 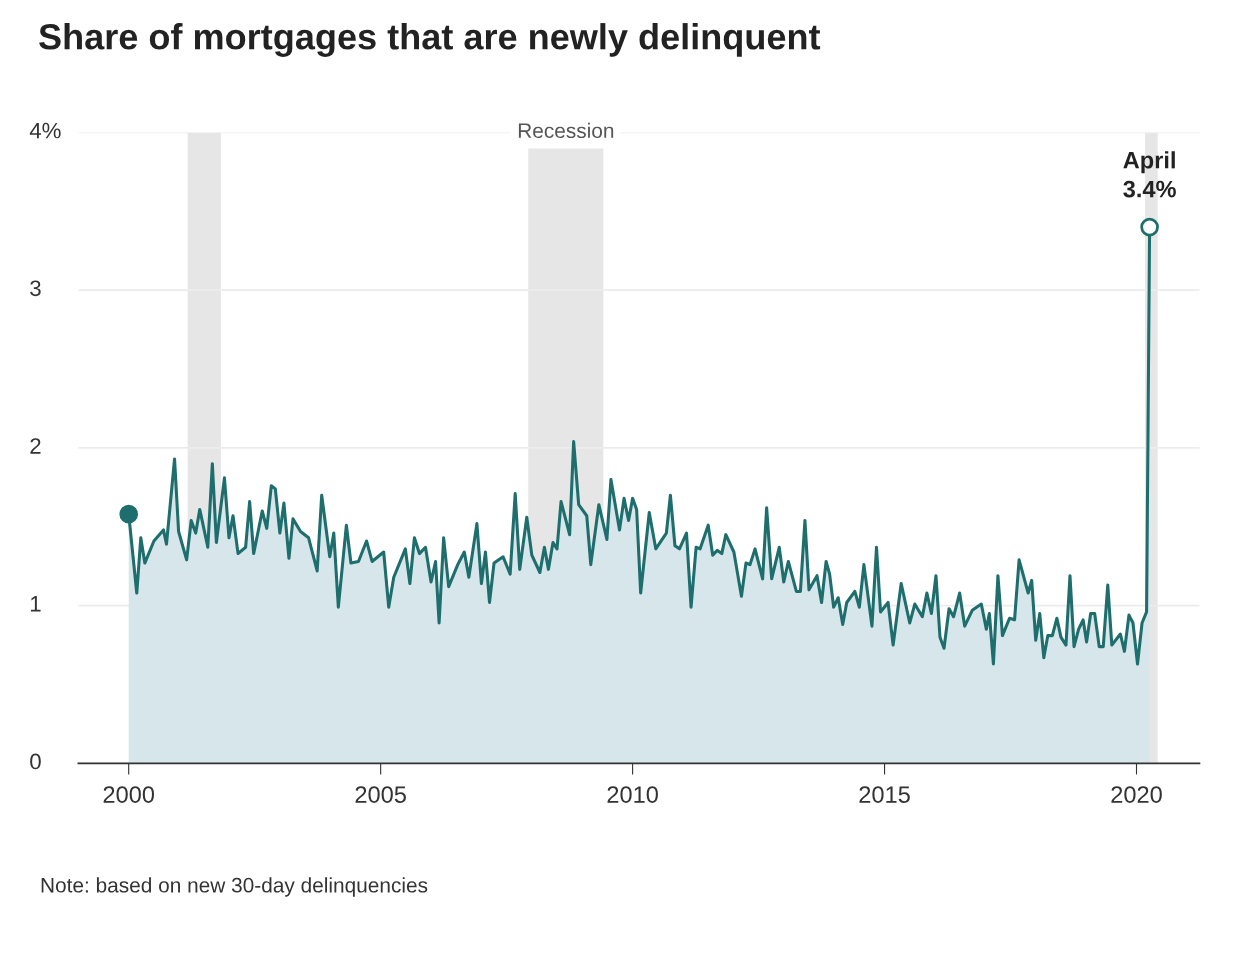 What do you see at coordinates (35, 288) in the screenshot?
I see `y-tick-label: 3` at bounding box center [35, 288].